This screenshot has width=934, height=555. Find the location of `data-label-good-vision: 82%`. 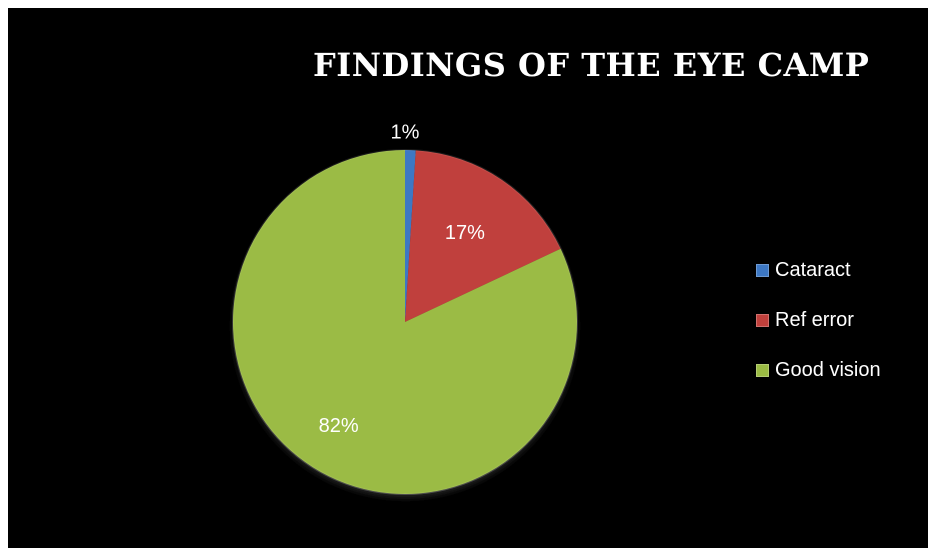

data-label-good-vision: 82% is located at coordinates (339, 426).